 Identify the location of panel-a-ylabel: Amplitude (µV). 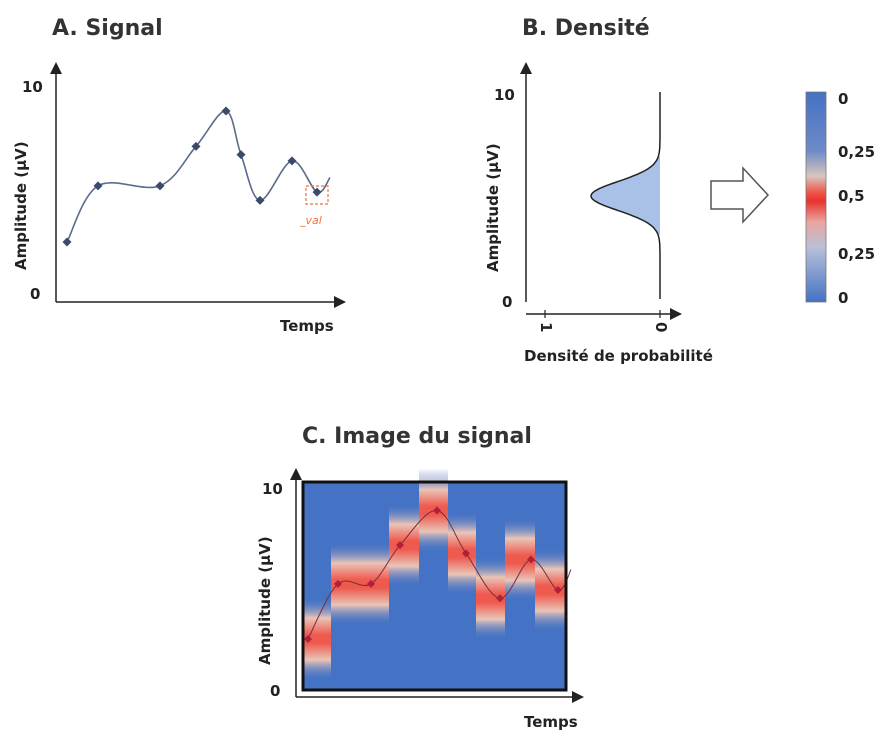
(21, 205).